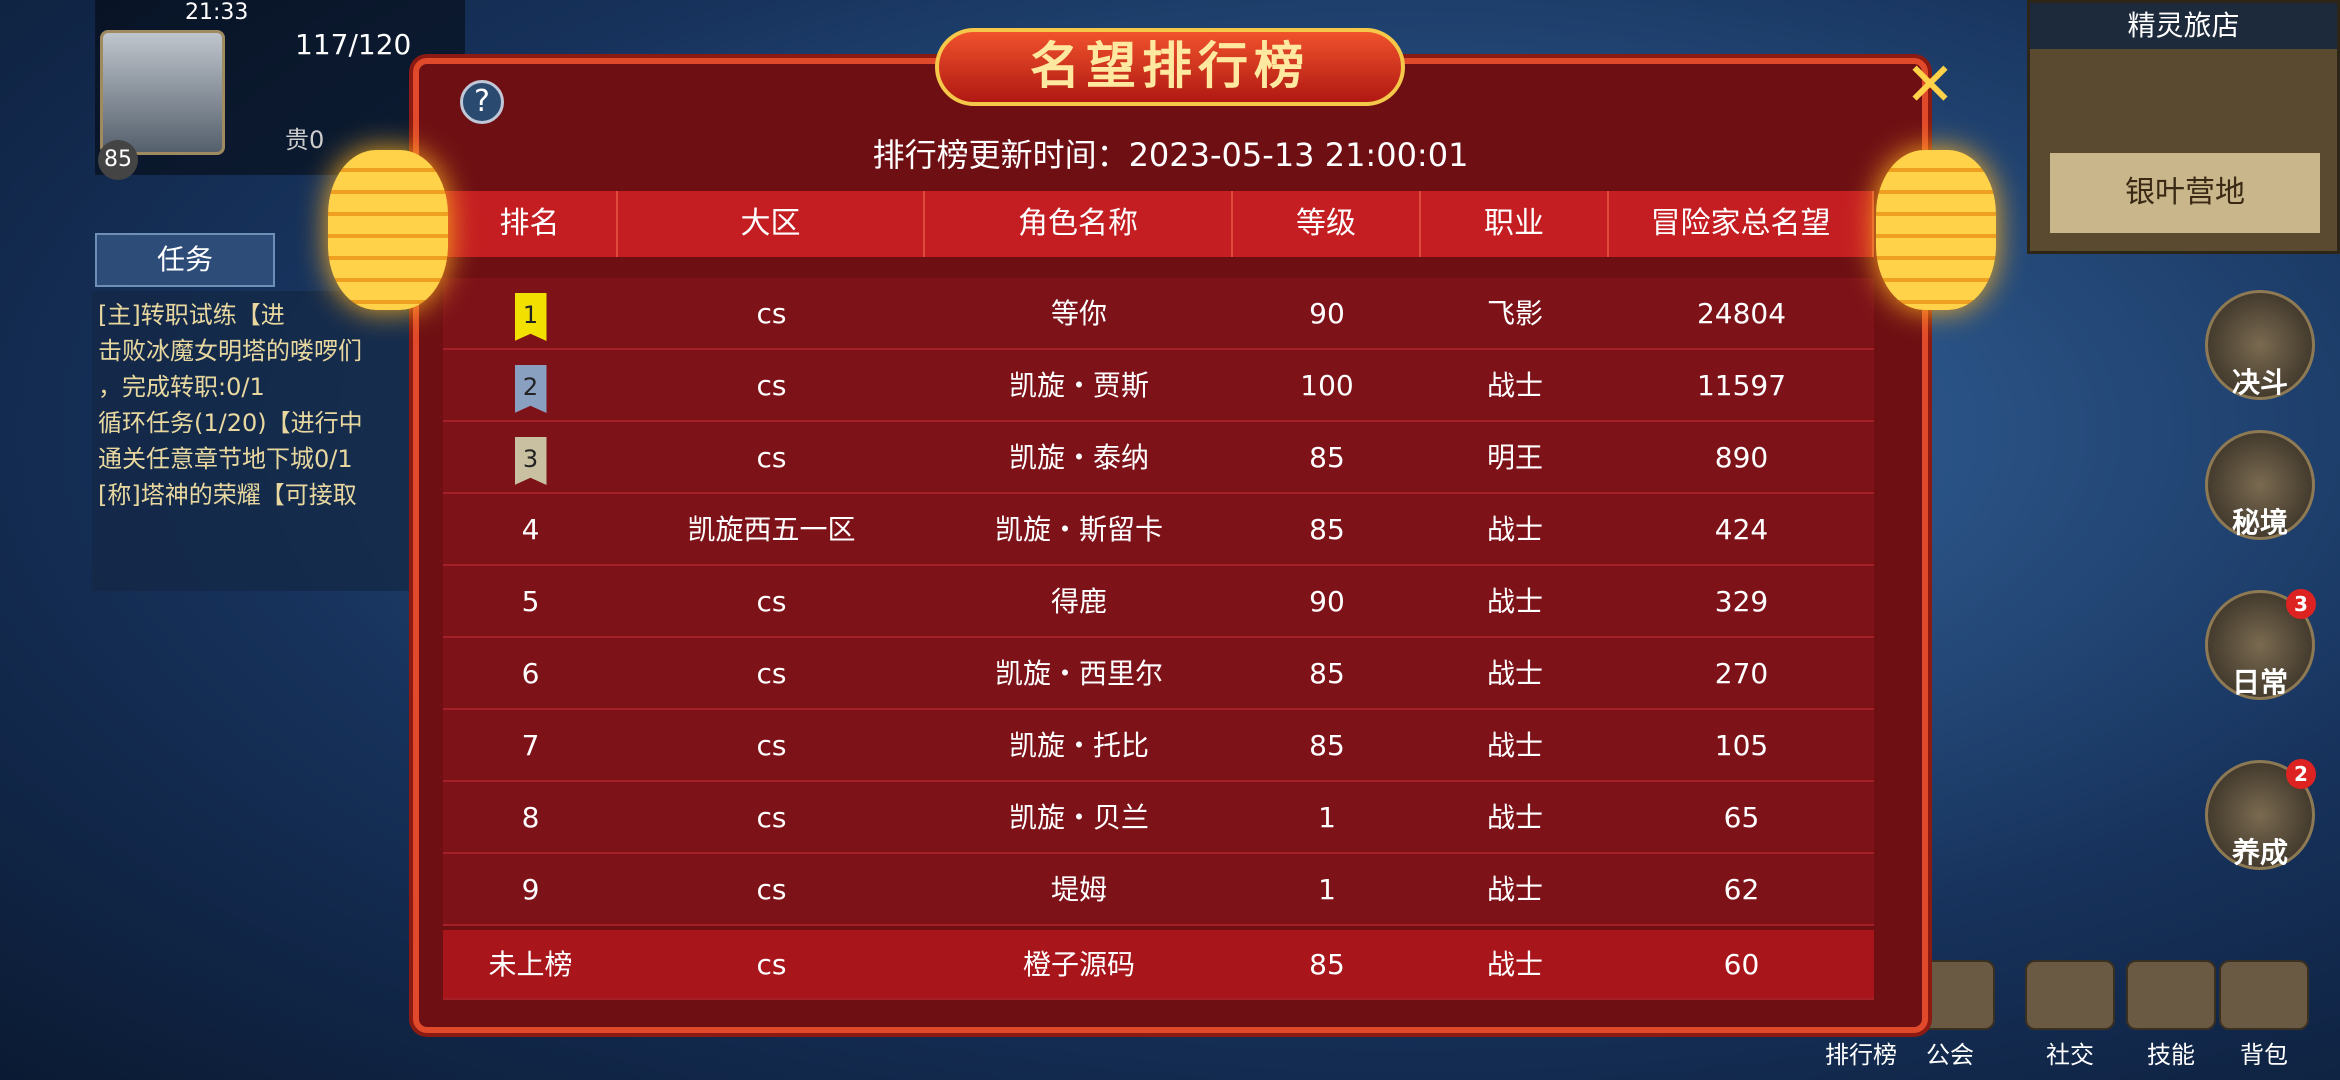 This screenshot has height=1080, width=2340. I want to click on quest-line: [称]塔神的荣耀【可接取, so click(227, 495).